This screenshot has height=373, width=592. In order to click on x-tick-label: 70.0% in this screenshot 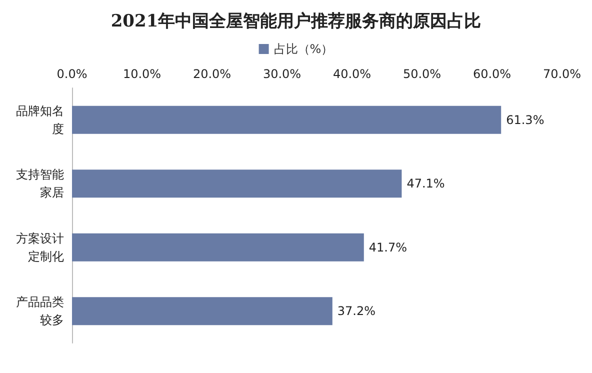, I will do `click(562, 74)`.